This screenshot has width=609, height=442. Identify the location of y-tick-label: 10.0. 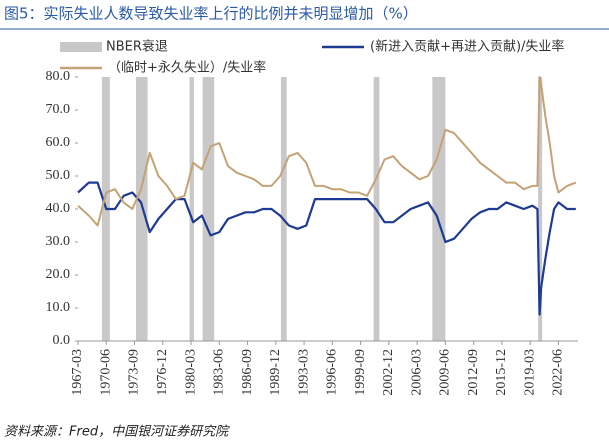
(58, 307).